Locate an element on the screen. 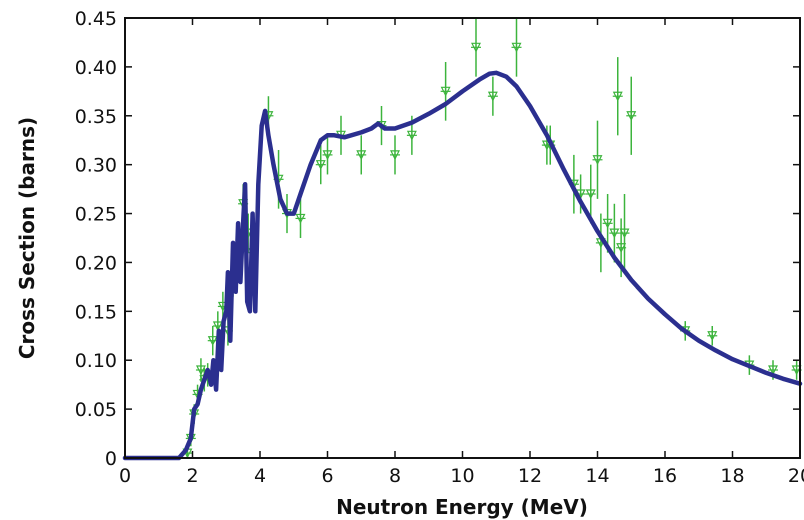  y-tick-label: 0.05 is located at coordinates (96, 410).